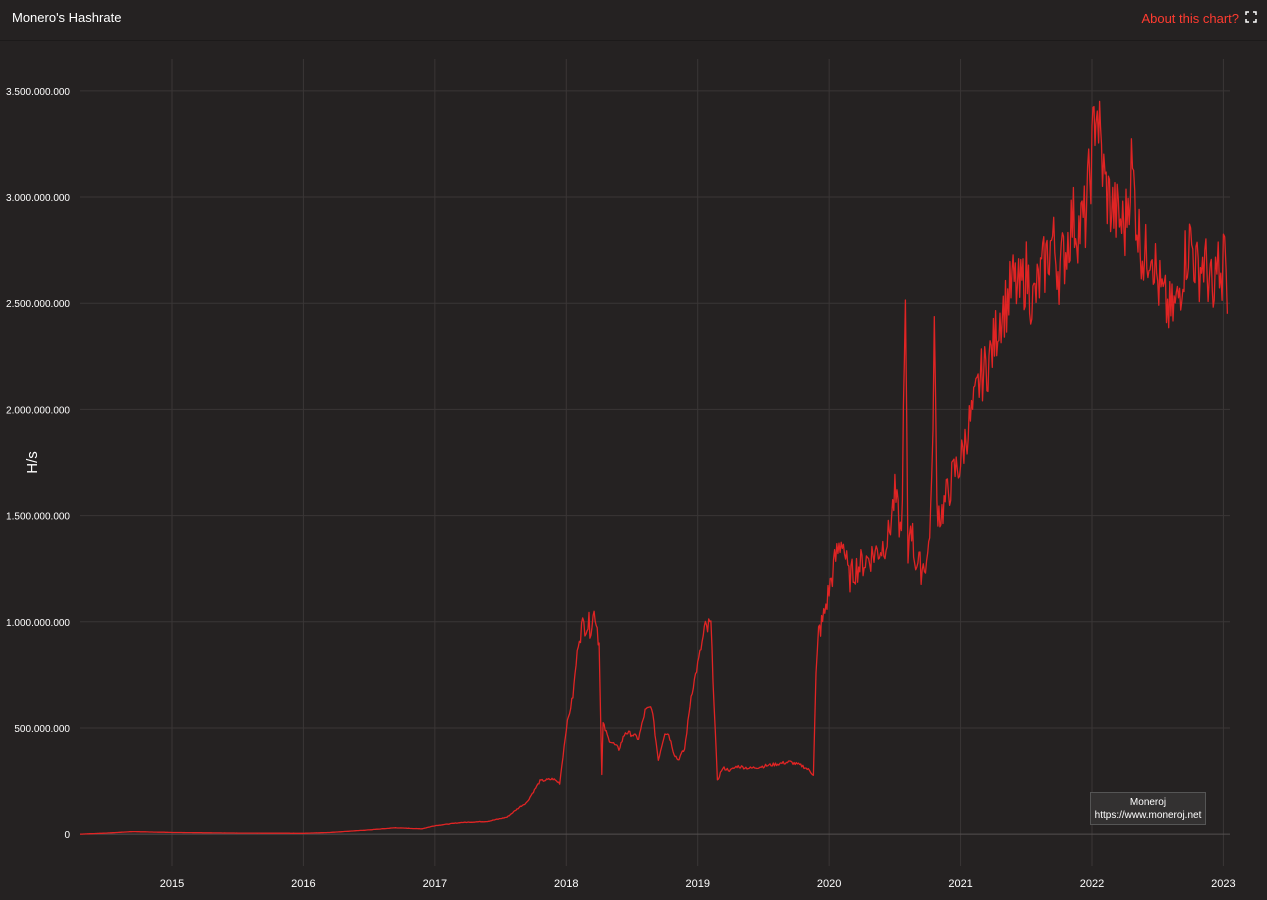 The height and width of the screenshot is (900, 1267). I want to click on watermark: Moneroj https://www.moneroj.net, so click(1148, 808).